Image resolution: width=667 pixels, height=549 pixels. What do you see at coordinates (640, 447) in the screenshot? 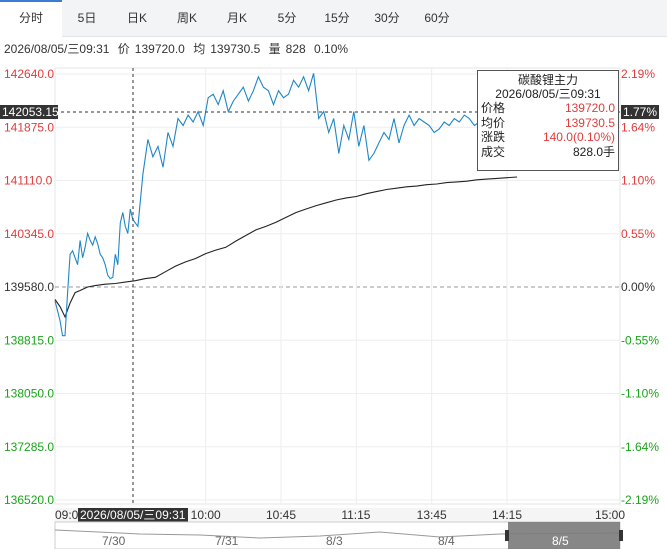
I see `pct-tick-label: -1.64%` at bounding box center [640, 447].